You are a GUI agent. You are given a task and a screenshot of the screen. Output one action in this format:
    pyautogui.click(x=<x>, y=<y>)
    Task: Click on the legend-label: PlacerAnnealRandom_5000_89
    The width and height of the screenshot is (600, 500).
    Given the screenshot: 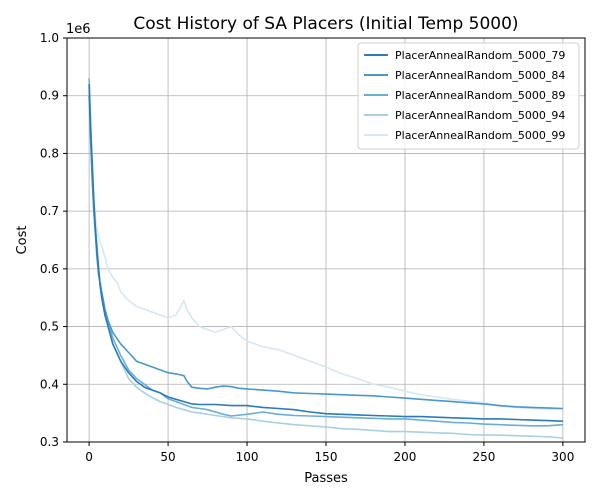 What is the action you would take?
    pyautogui.click(x=480, y=95)
    